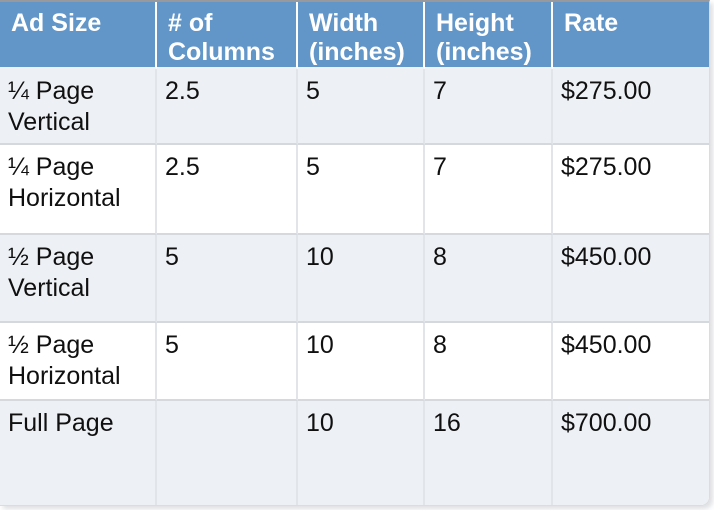 Image resolution: width=714 pixels, height=510 pixels. What do you see at coordinates (227, 35) in the screenshot?
I see `column-header-num-columns: # of Columns` at bounding box center [227, 35].